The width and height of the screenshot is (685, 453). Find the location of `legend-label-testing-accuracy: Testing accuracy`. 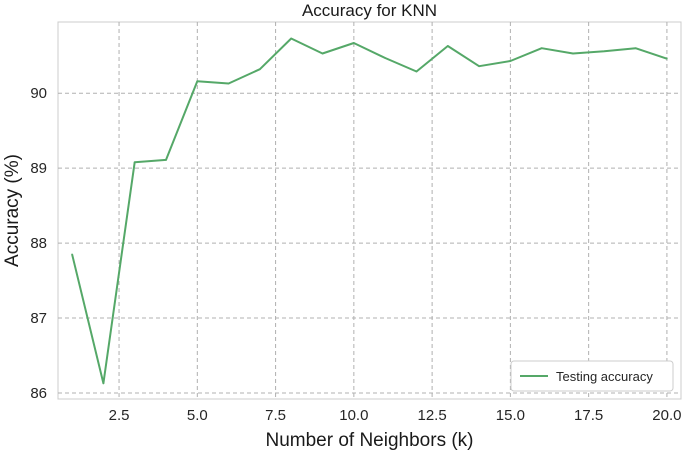

legend-label-testing-accuracy: Testing accuracy is located at coordinates (604, 376).